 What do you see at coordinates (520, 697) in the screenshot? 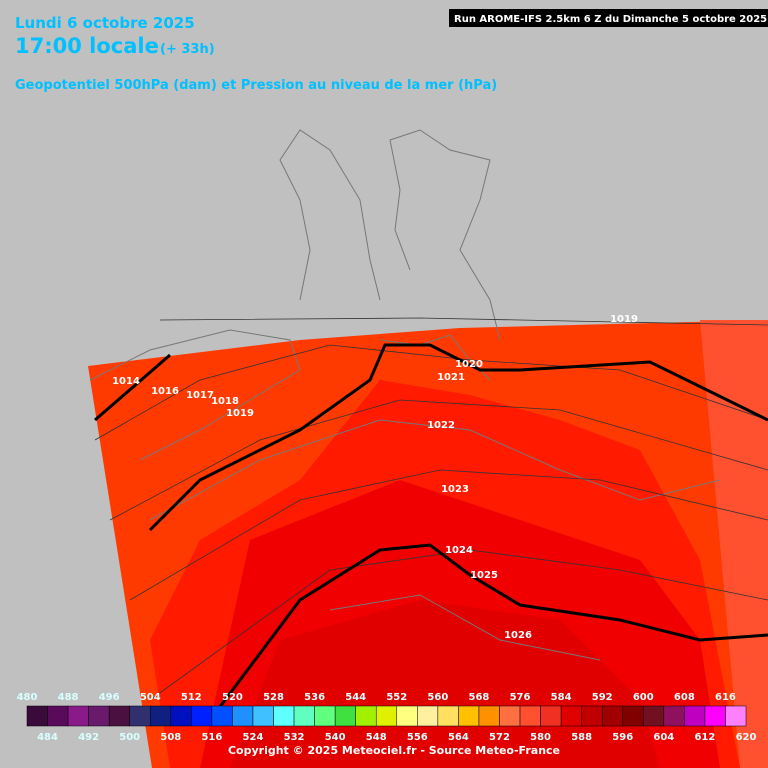
I see `legend-label: 576` at bounding box center [520, 697].